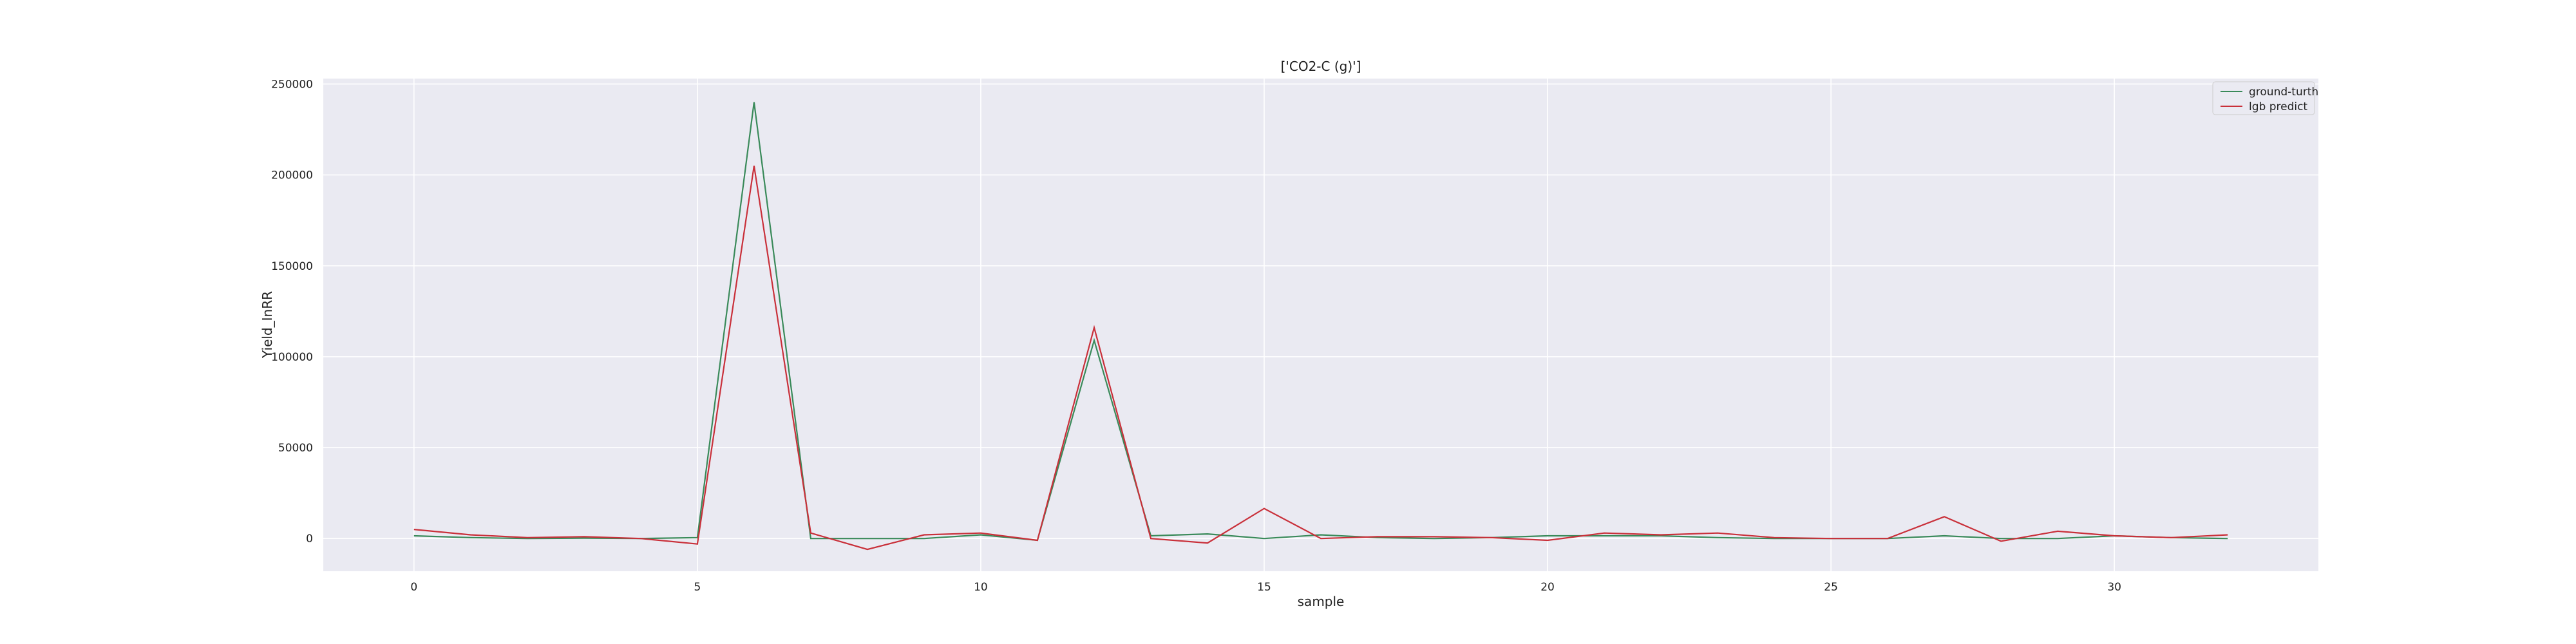 This screenshot has height=644, width=2576. Describe the element at coordinates (414, 587) in the screenshot. I see `x-tick-label: 0` at that location.